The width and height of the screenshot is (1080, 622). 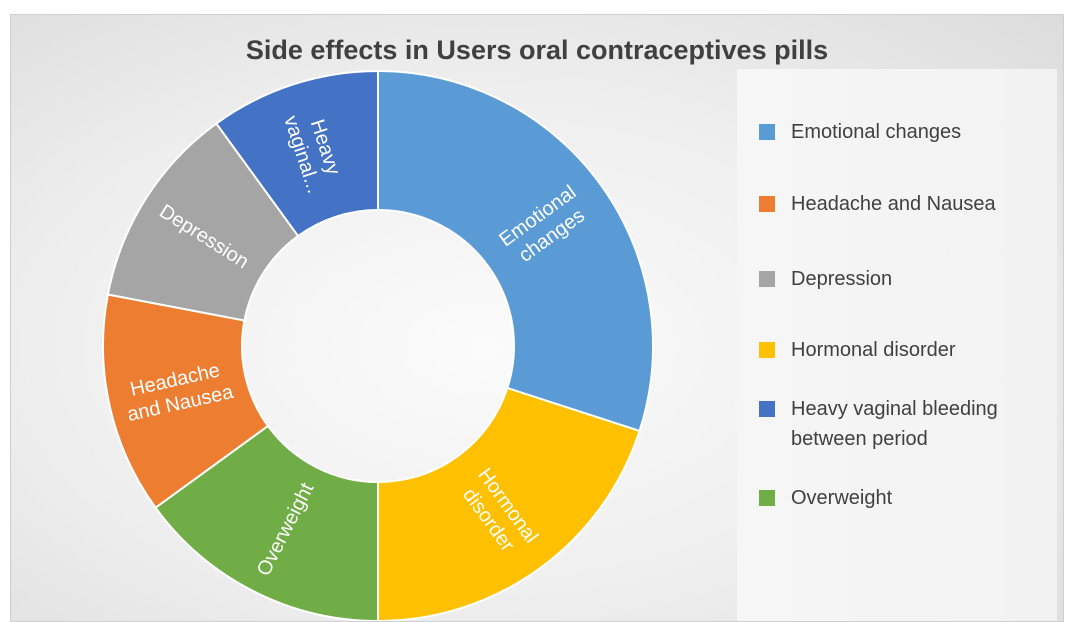 I want to click on legend-item: Overweight, so click(x=905, y=498).